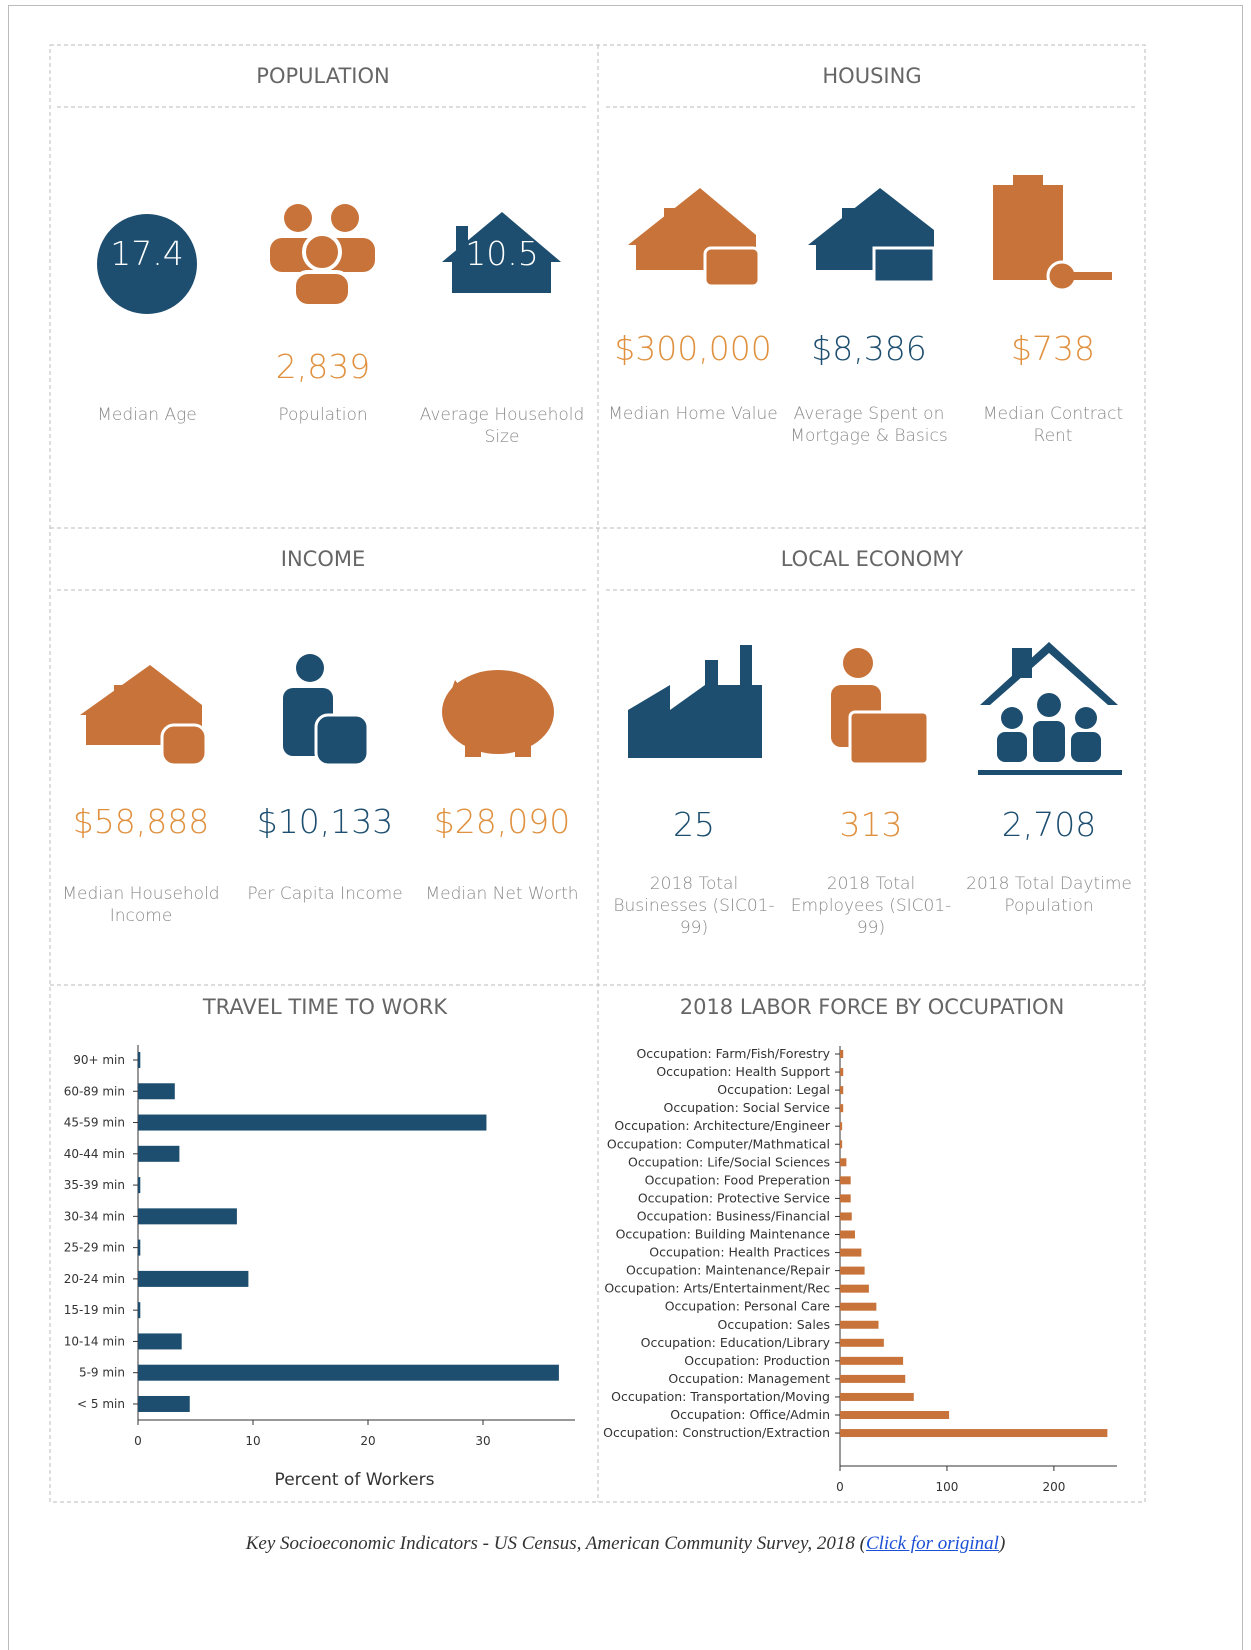  Describe the element at coordinates (729, 1161) in the screenshot. I see `y-tick-label: Occupation: Life/Social Sciences` at that location.